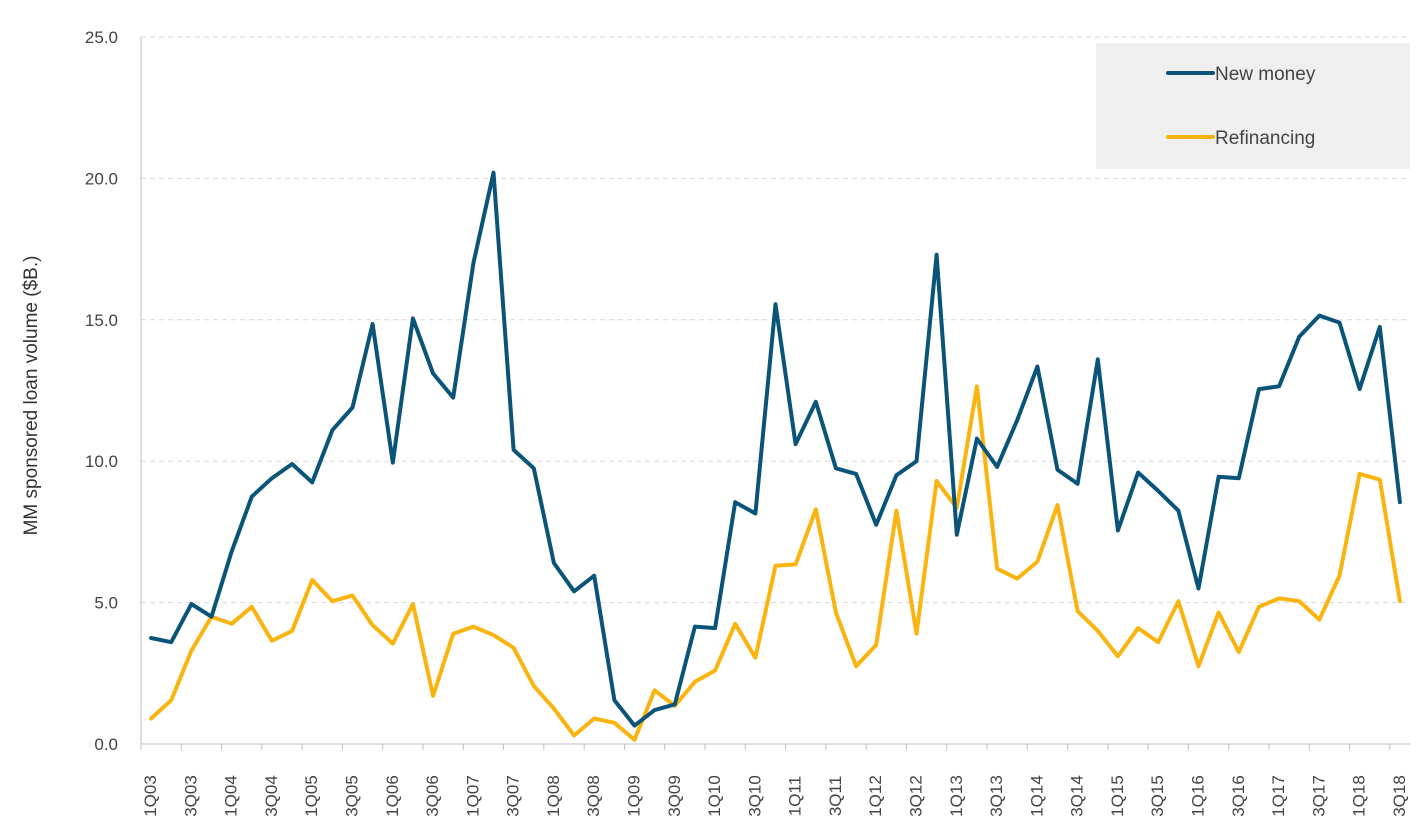 The width and height of the screenshot is (1425, 837). I want to click on x-tick-label: 1Q10, so click(714, 796).